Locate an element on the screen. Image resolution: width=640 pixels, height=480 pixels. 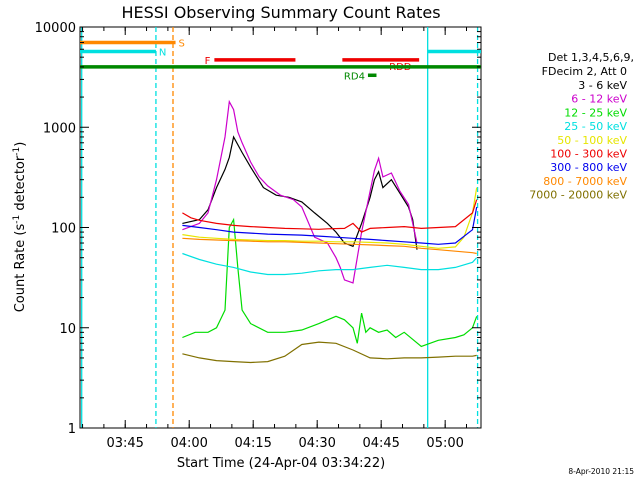
series-50-100-kev is located at coordinates (330, 218).